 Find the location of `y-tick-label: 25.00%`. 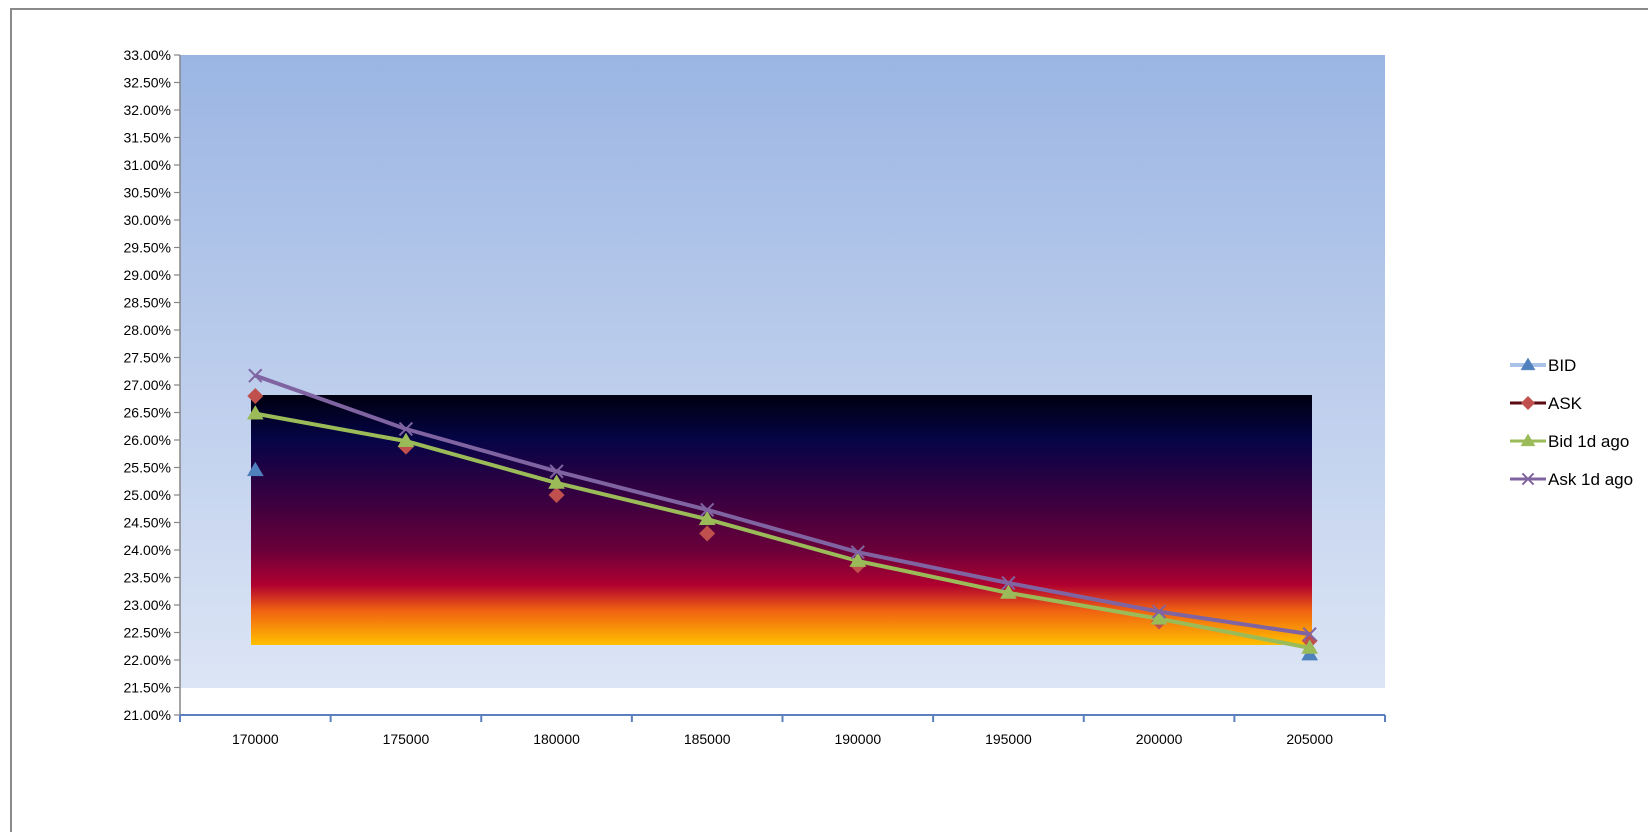

y-tick-label: 25.00% is located at coordinates (147, 495).